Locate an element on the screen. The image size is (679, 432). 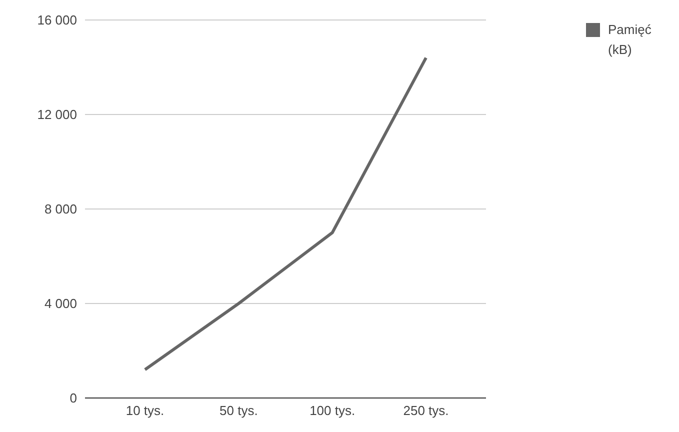
legend-label: Pamięć (kB) is located at coordinates (630, 40).